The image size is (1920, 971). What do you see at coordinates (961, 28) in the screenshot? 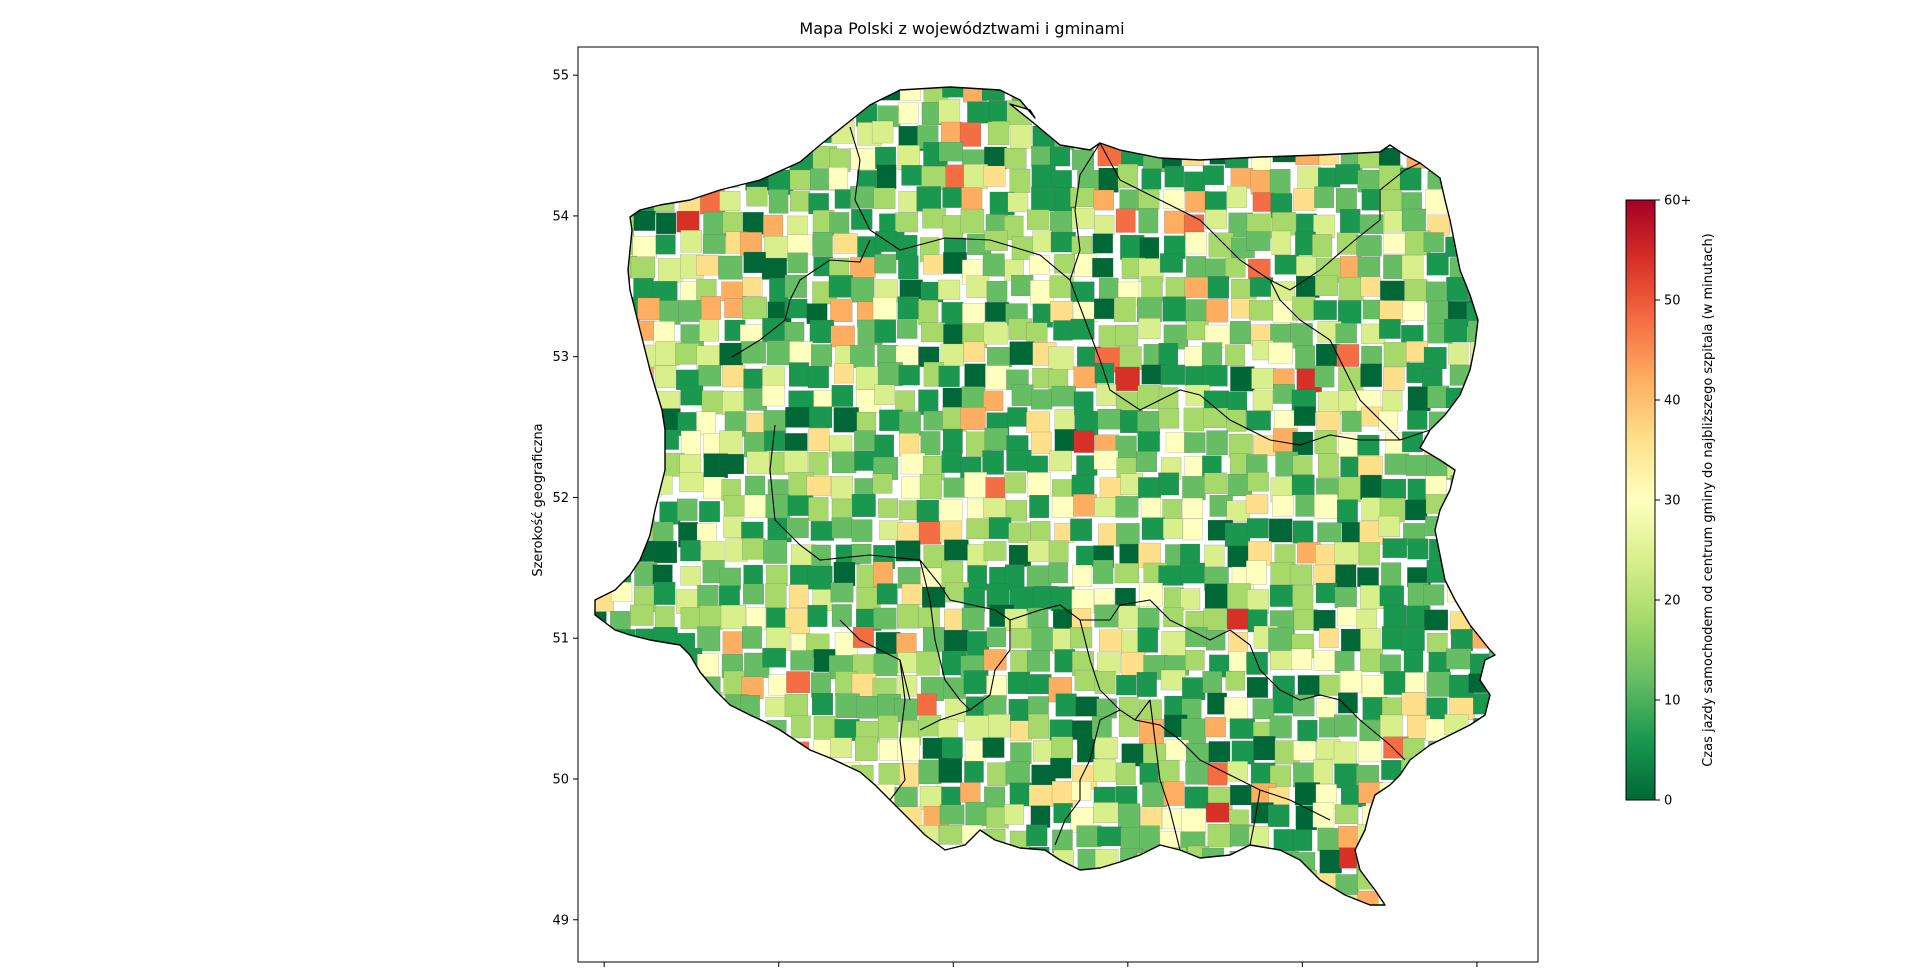
I see `chart-title: Mapa Polski z województwami i gminami` at bounding box center [961, 28].